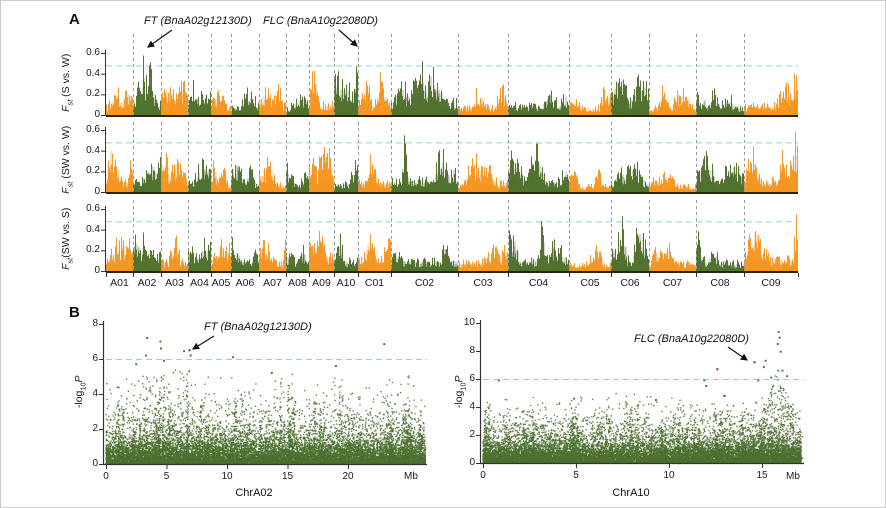  I want to click on chromosome-label: C02, so click(424, 283).